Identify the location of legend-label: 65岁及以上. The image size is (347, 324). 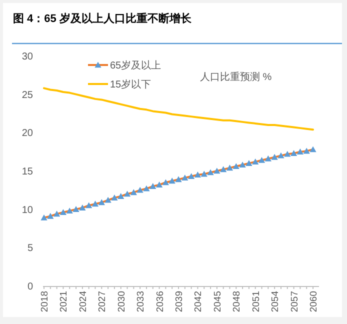
(136, 66).